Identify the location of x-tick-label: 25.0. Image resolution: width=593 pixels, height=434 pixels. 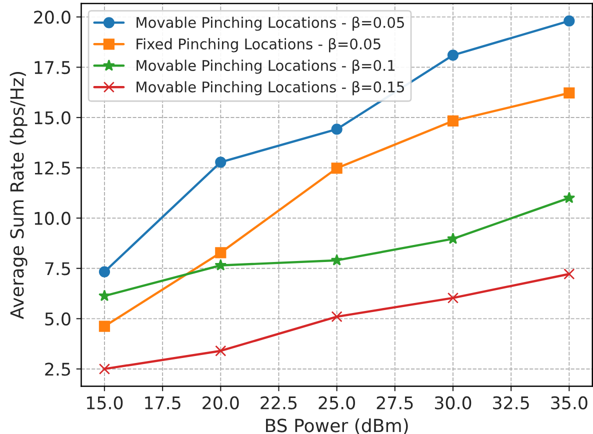
(336, 403).